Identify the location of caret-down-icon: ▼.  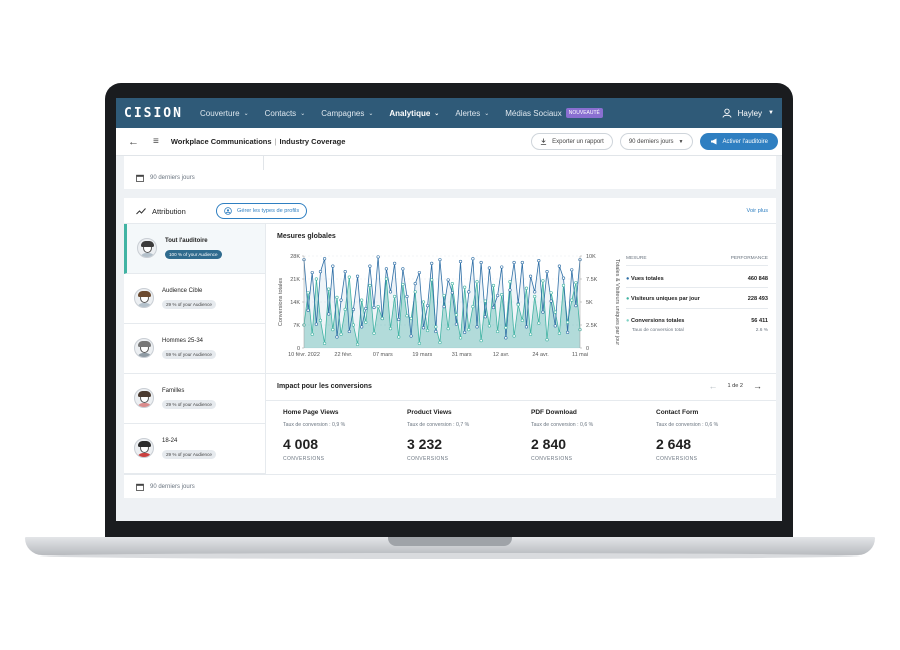
(681, 141).